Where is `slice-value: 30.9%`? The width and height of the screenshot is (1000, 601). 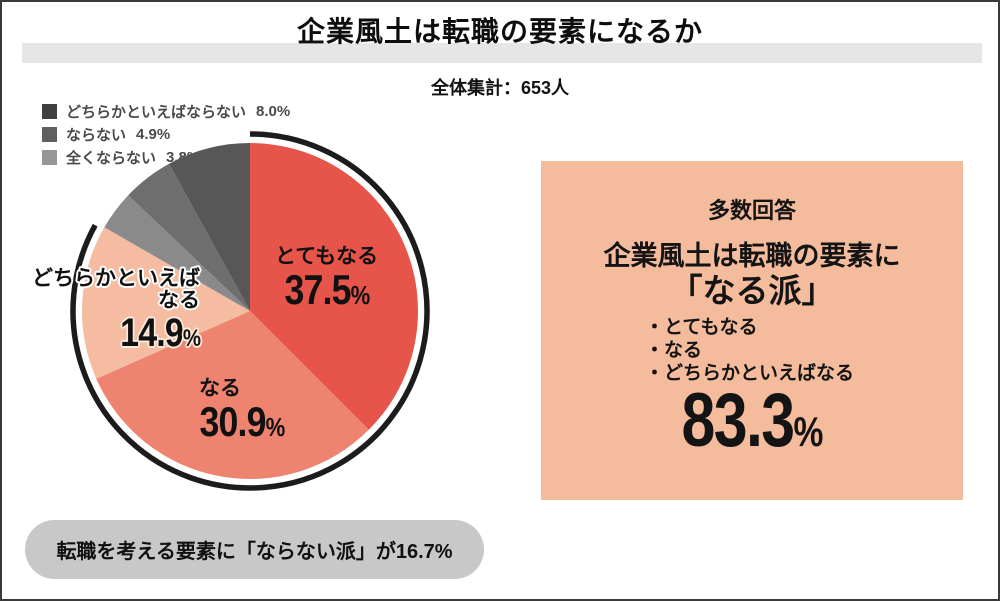
slice-value: 30.9% is located at coordinates (242, 422).